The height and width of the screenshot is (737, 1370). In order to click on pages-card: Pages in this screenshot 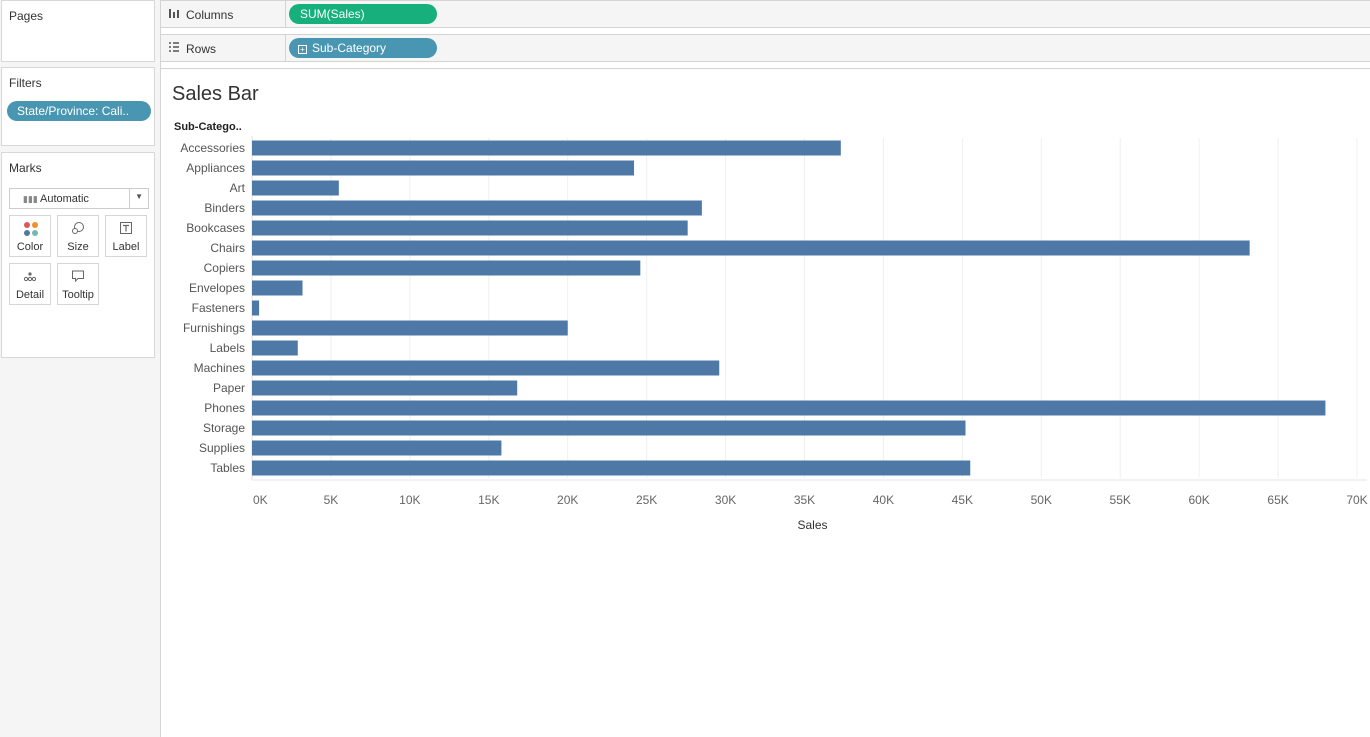, I will do `click(78, 31)`.